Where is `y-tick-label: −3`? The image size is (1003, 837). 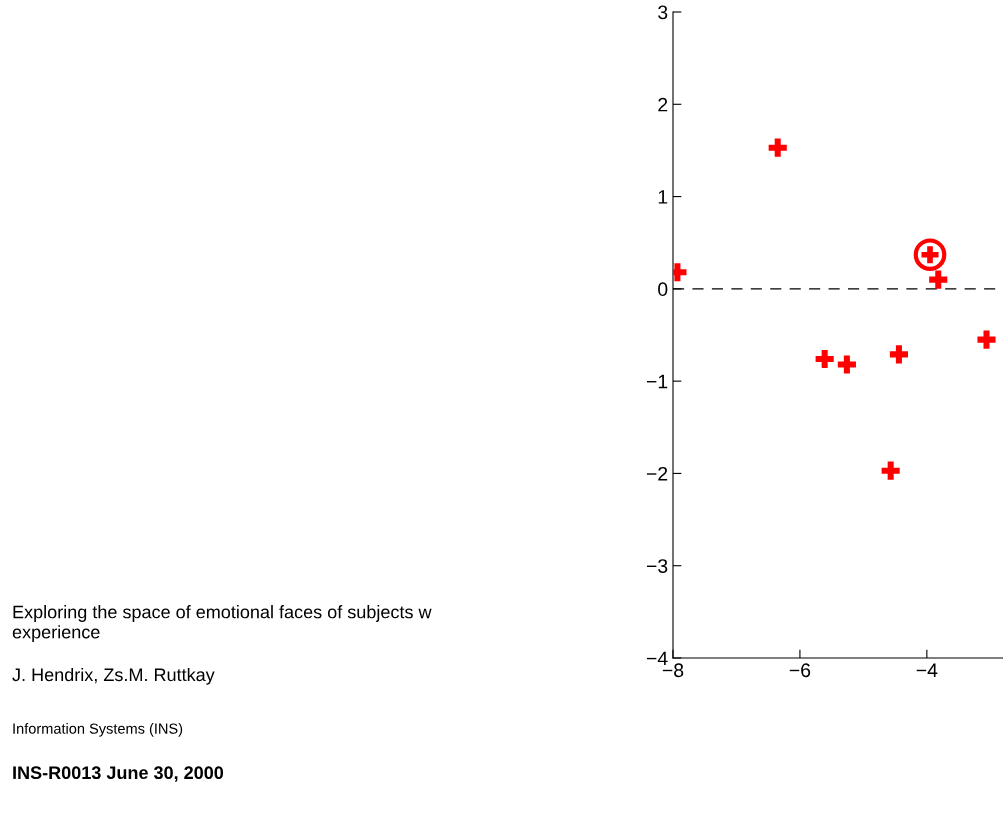 y-tick-label: −3 is located at coordinates (657, 566).